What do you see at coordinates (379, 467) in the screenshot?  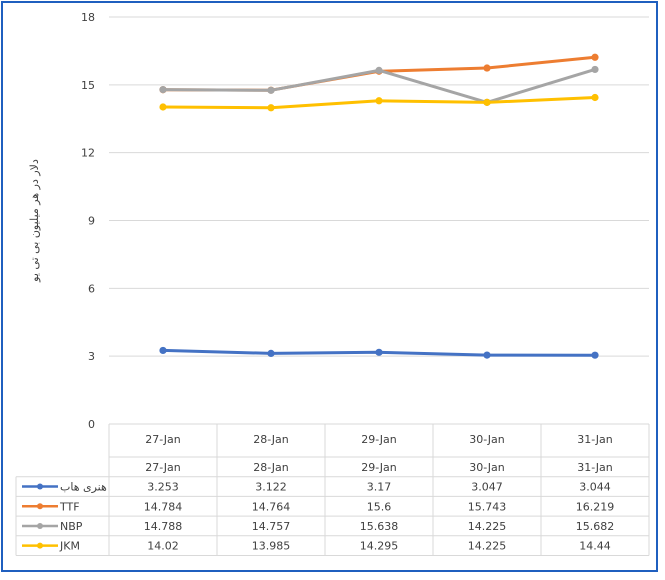 I see `table-header-cell: 29-Jan` at bounding box center [379, 467].